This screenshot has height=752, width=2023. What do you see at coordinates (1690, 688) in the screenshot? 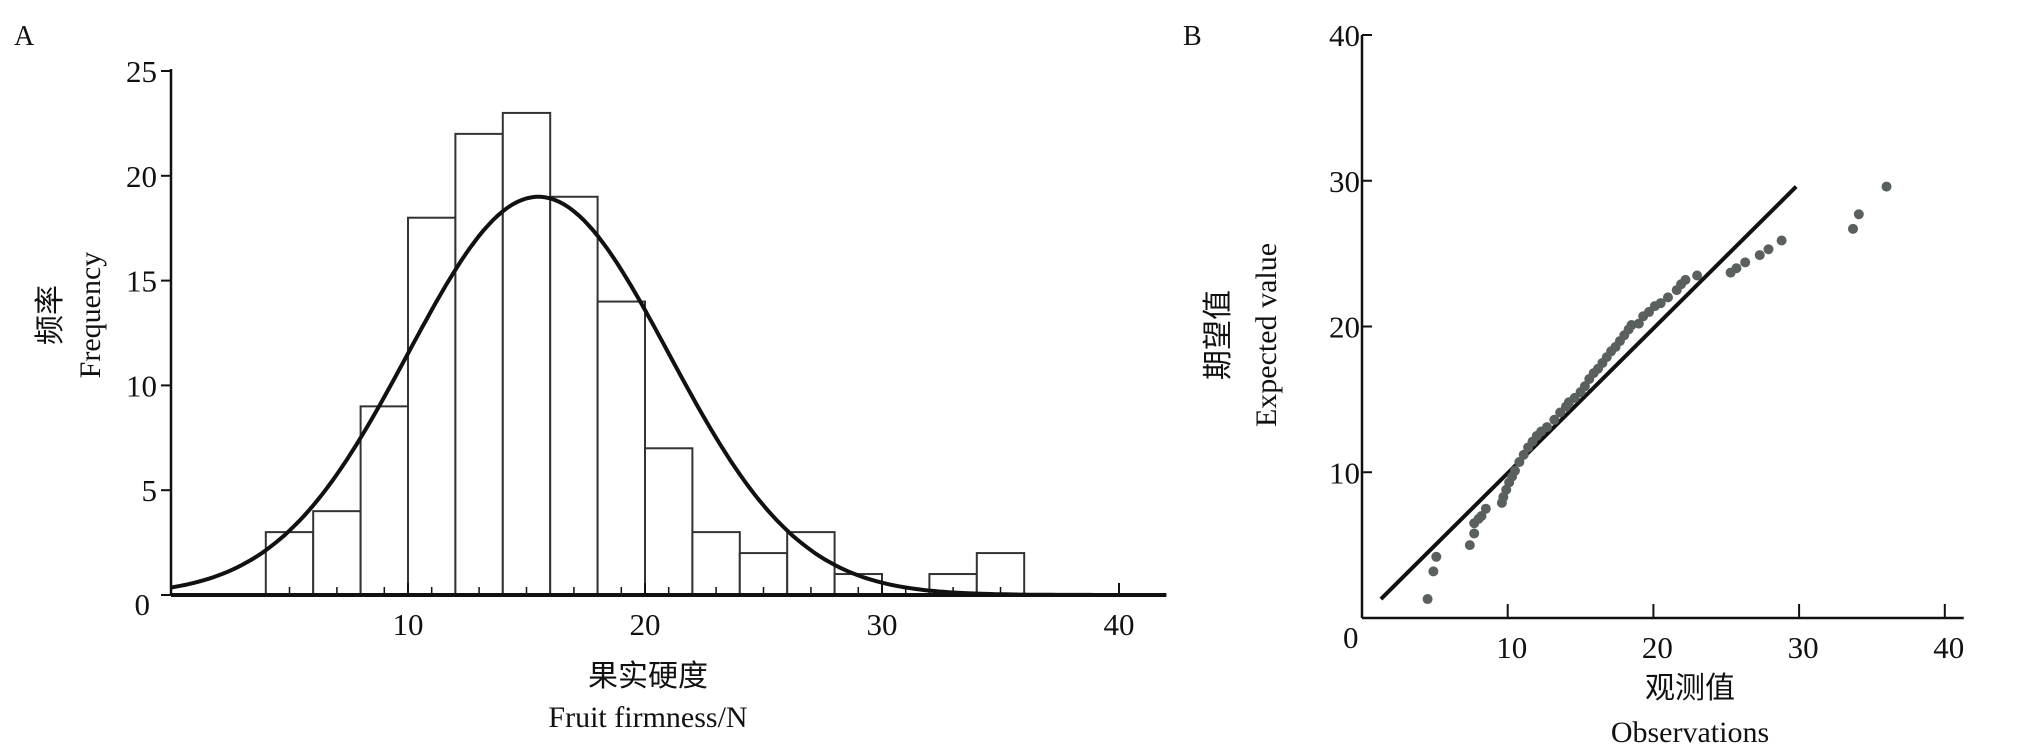
I see `x-axis-label-cn: 观测值` at bounding box center [1690, 688].